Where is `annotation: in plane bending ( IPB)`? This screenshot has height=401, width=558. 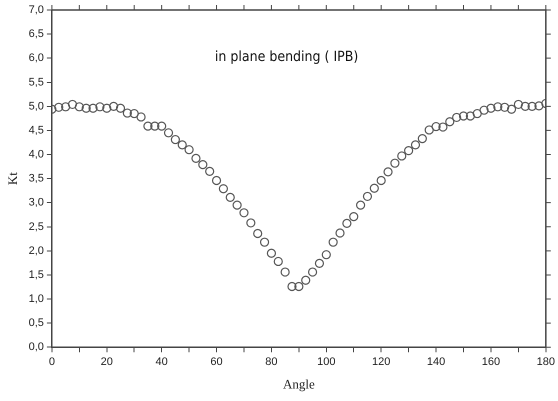
annotation: in plane bending ( IPB) is located at coordinates (286, 56).